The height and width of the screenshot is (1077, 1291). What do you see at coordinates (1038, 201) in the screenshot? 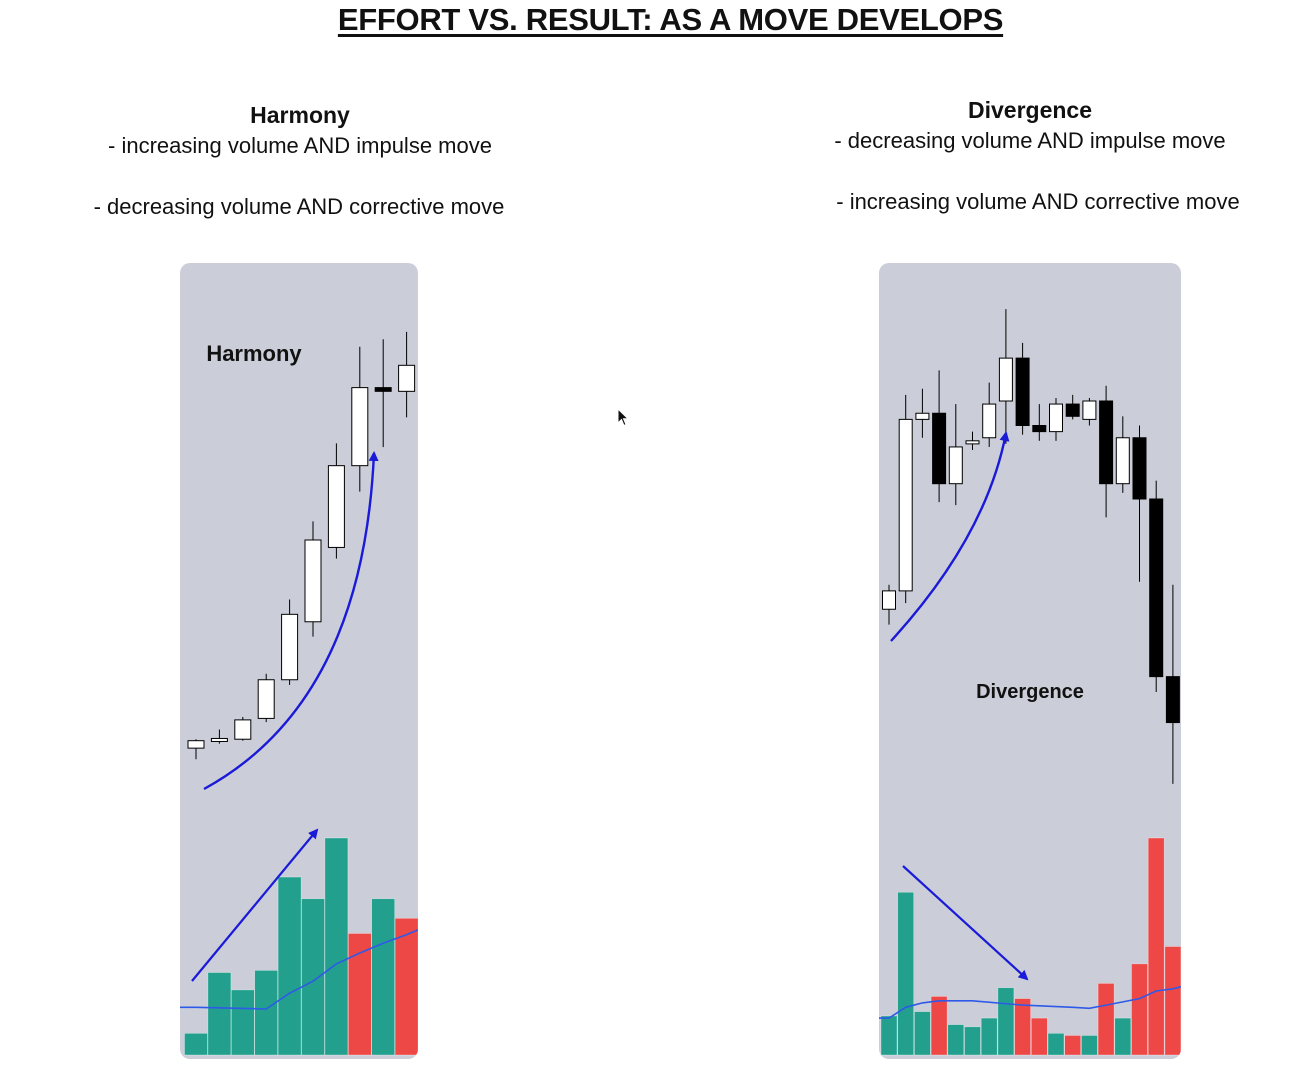
I see `divergence-line-2: - increasing volume AND corrective move` at bounding box center [1038, 201].